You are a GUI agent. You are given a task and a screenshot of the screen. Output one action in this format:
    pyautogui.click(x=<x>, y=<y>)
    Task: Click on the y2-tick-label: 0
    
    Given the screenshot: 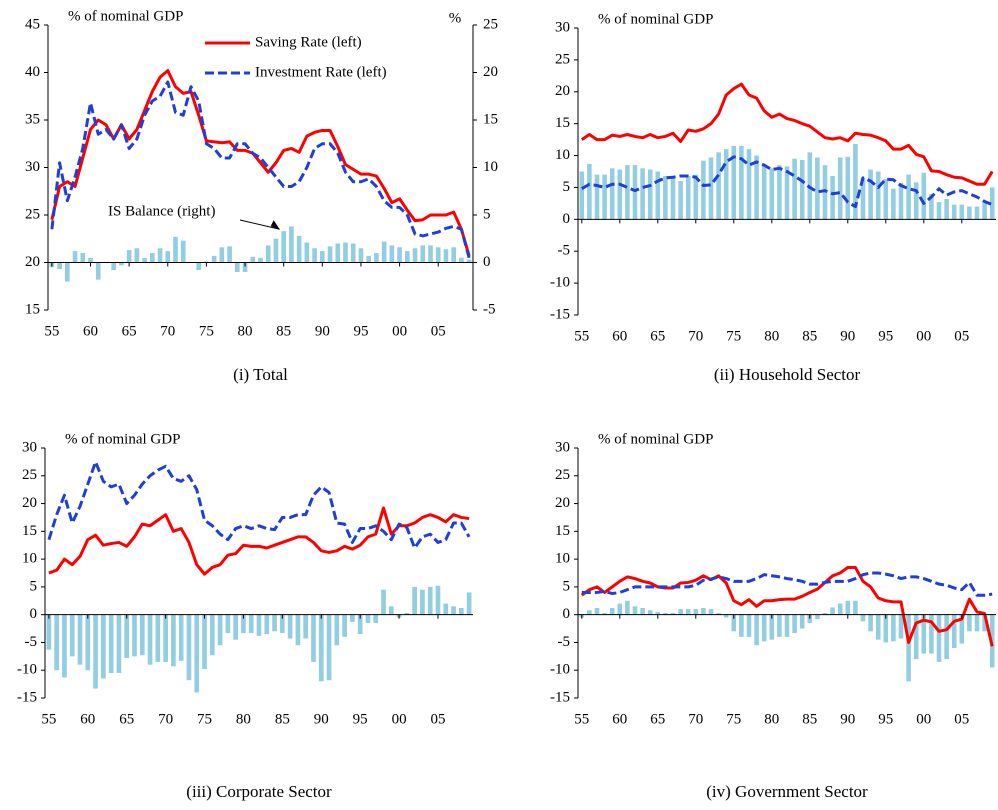 What is the action you would take?
    pyautogui.click(x=487, y=262)
    